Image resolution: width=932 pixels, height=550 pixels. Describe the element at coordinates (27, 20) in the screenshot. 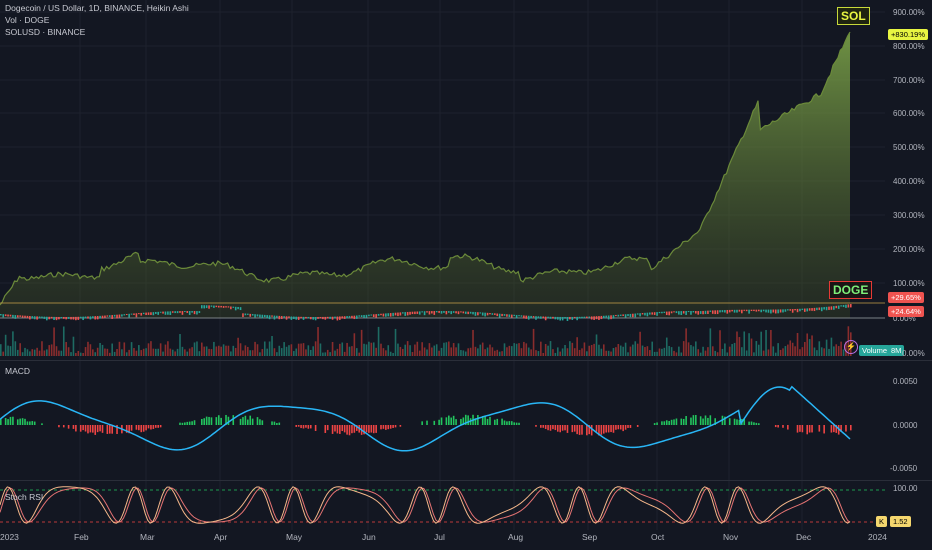

I see `volume-legend: Vol · DOGE` at that location.